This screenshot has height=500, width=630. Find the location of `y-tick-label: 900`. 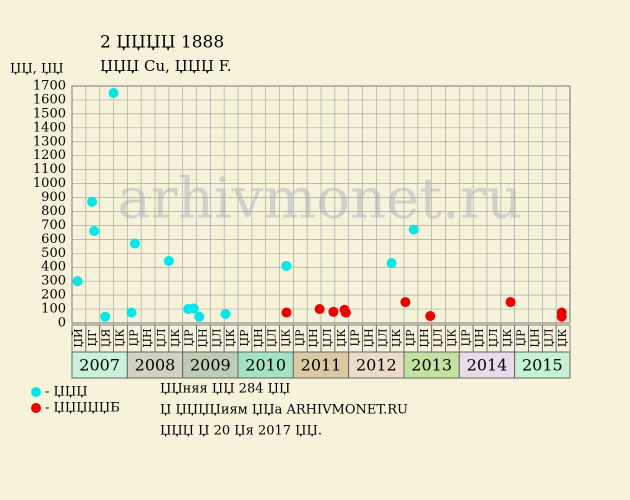

y-tick-label: 900 is located at coordinates (53, 197).